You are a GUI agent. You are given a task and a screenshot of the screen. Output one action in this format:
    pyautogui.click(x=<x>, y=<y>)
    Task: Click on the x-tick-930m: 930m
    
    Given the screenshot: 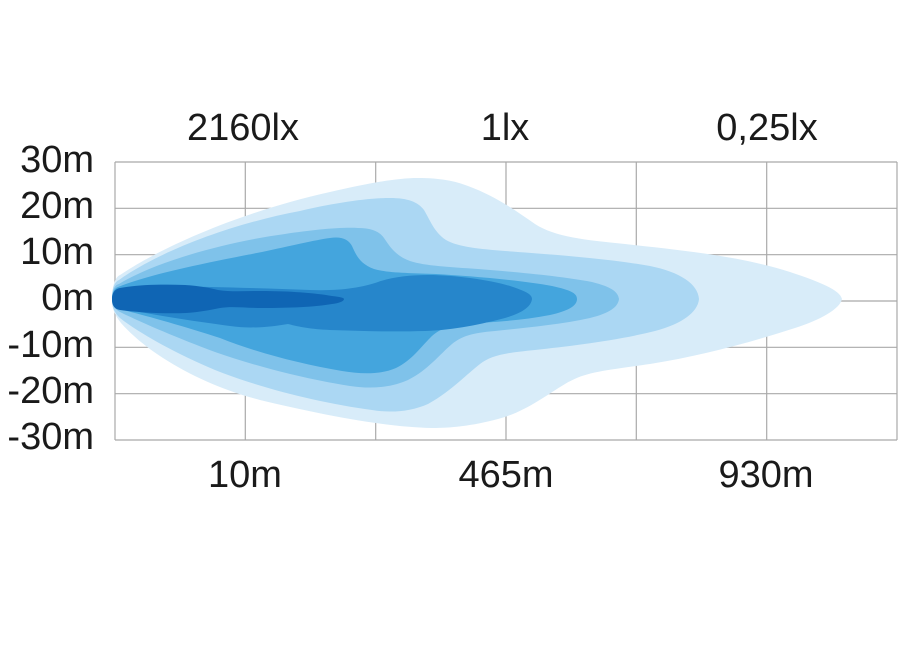 What is the action you would take?
    pyautogui.click(x=766, y=475)
    